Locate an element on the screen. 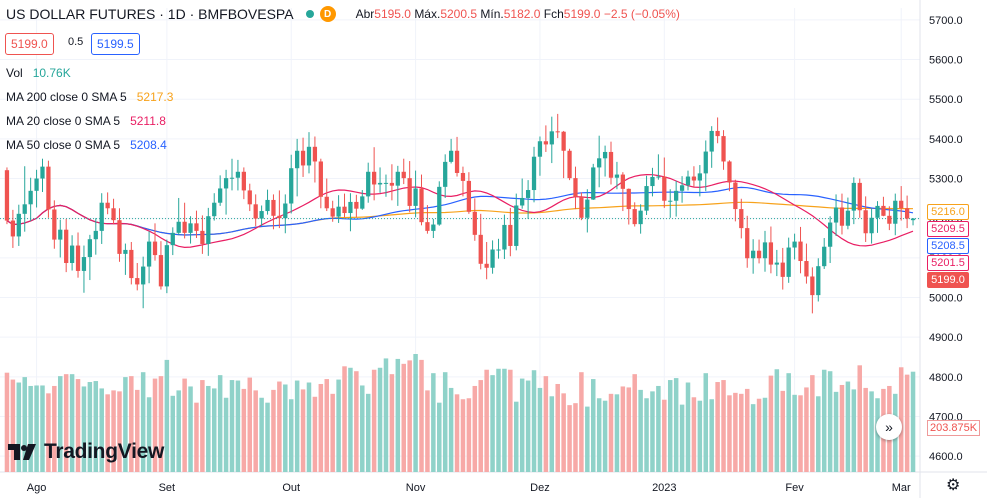 The height and width of the screenshot is (498, 987). indicator-volume: Vol 10.76K is located at coordinates (38, 73).